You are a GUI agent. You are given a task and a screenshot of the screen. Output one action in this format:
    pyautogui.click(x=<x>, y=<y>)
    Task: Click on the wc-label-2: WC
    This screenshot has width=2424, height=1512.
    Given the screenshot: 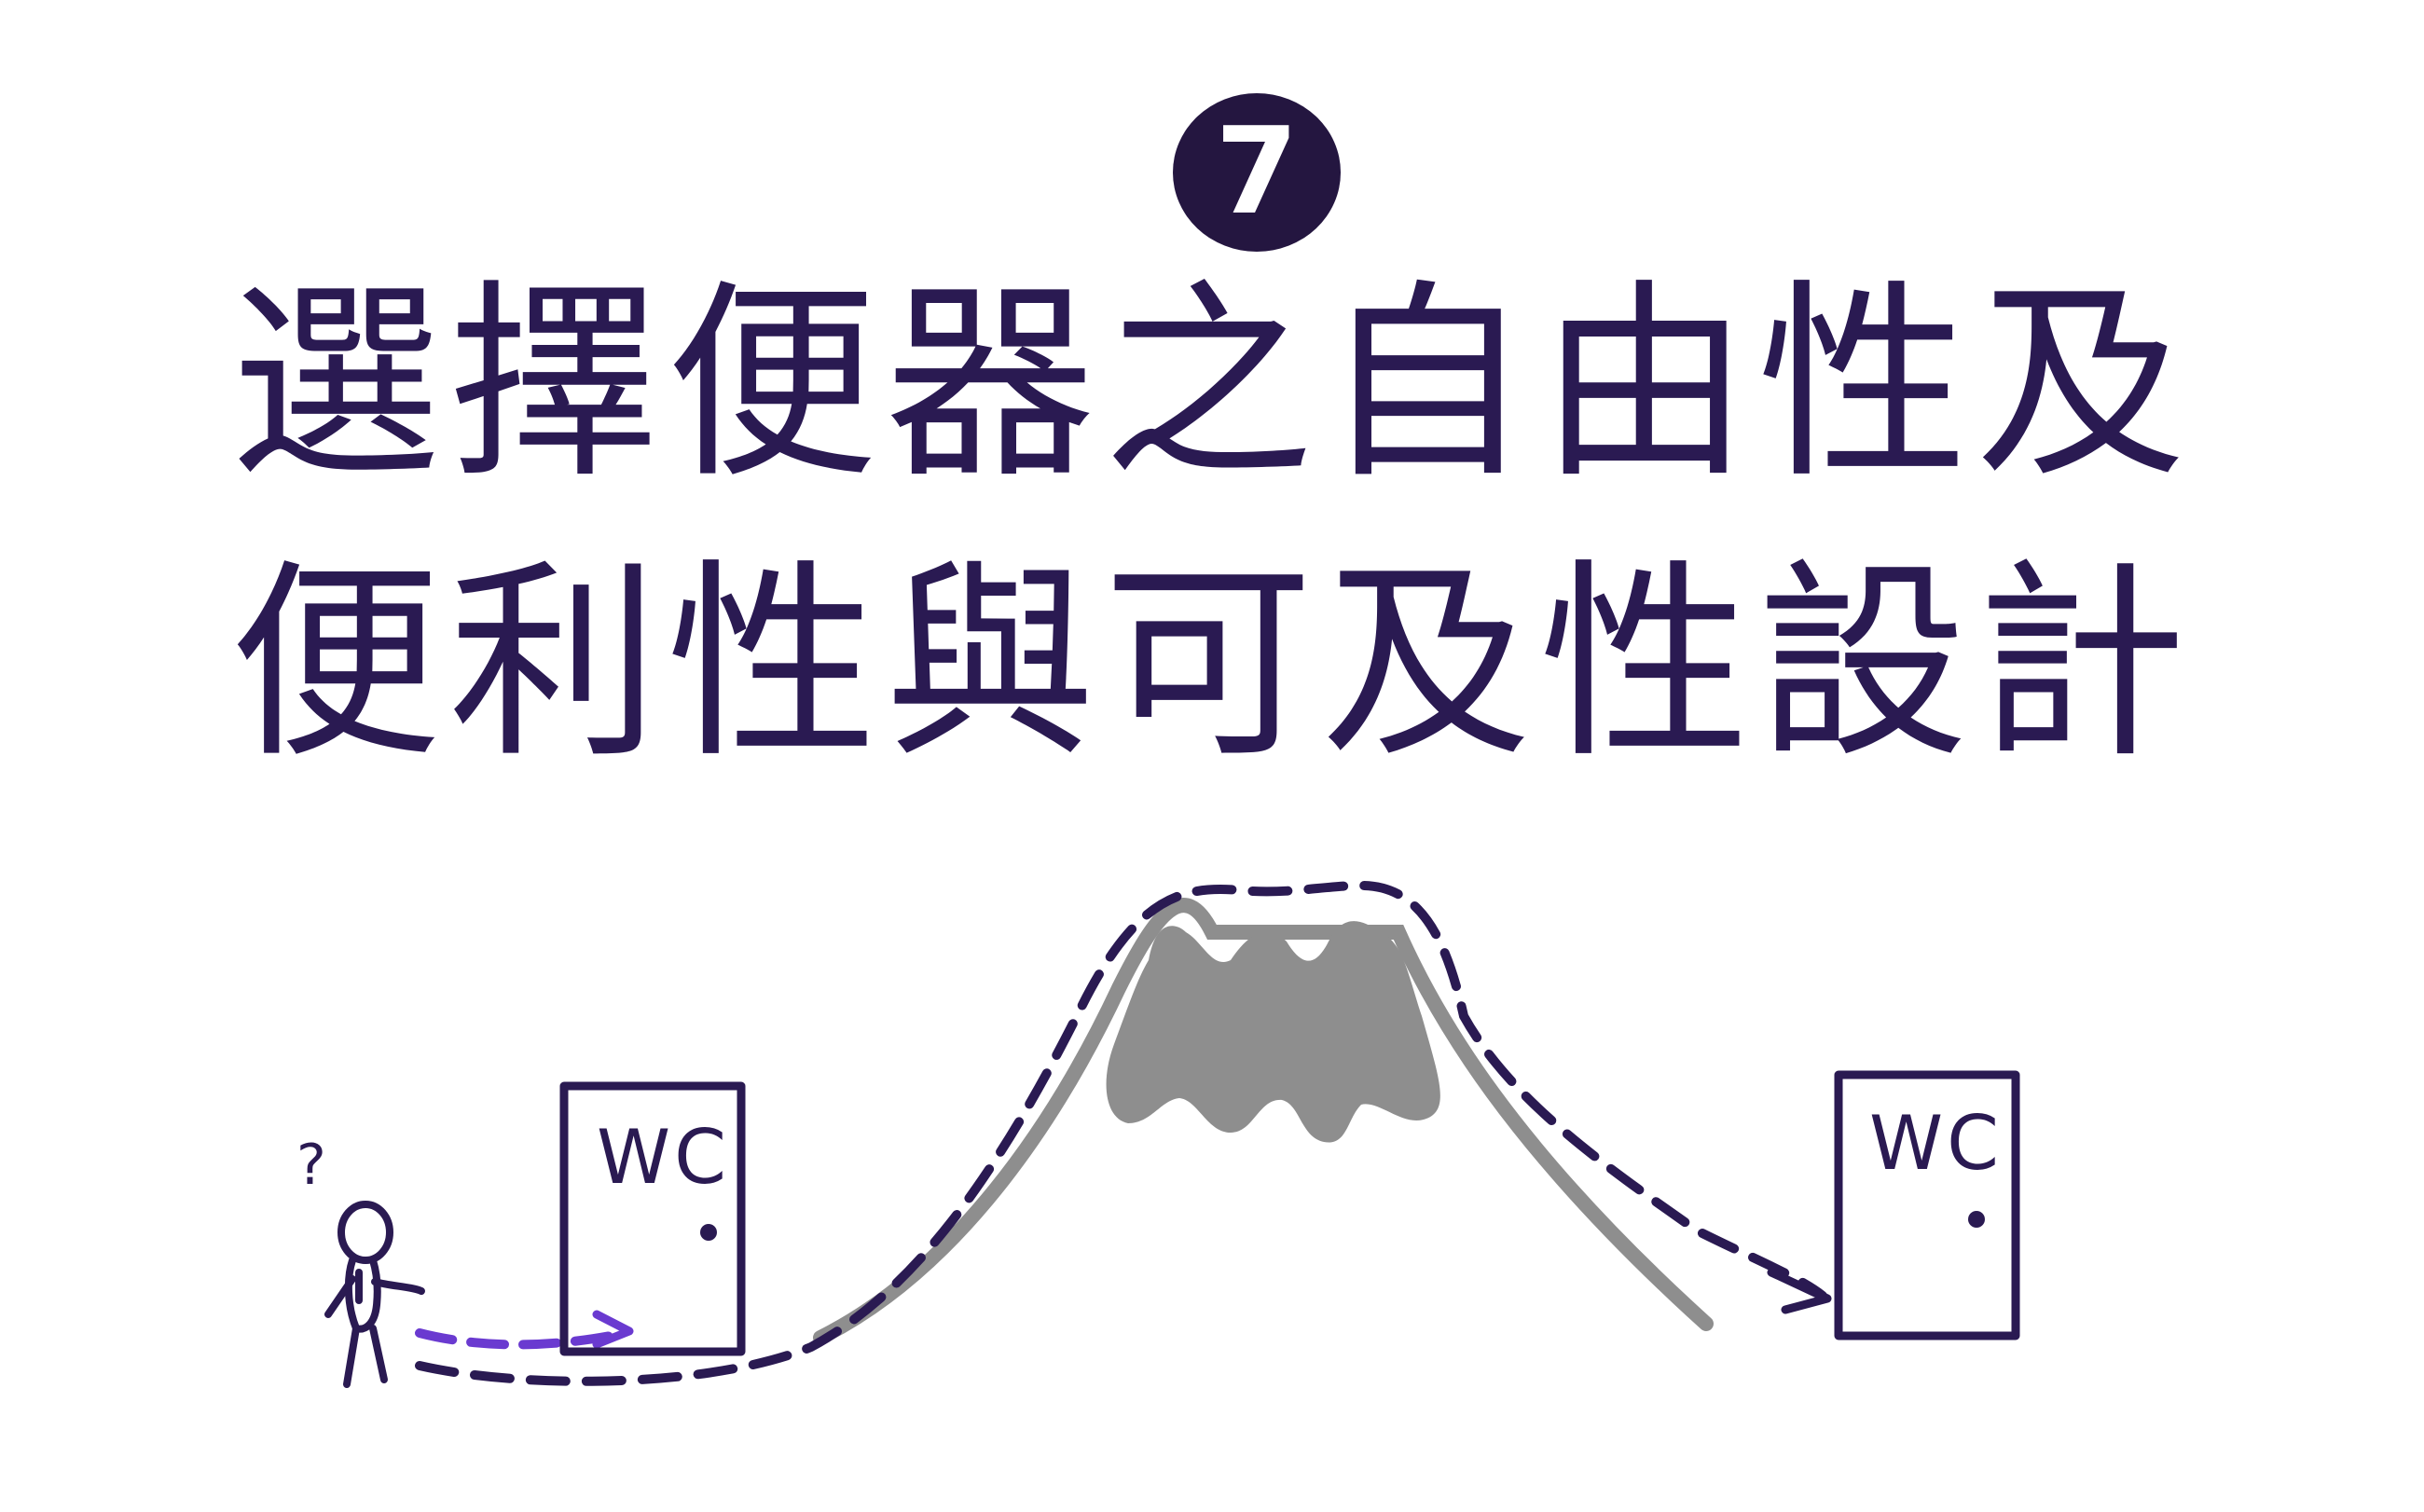 What is the action you would take?
    pyautogui.click(x=1936, y=1143)
    